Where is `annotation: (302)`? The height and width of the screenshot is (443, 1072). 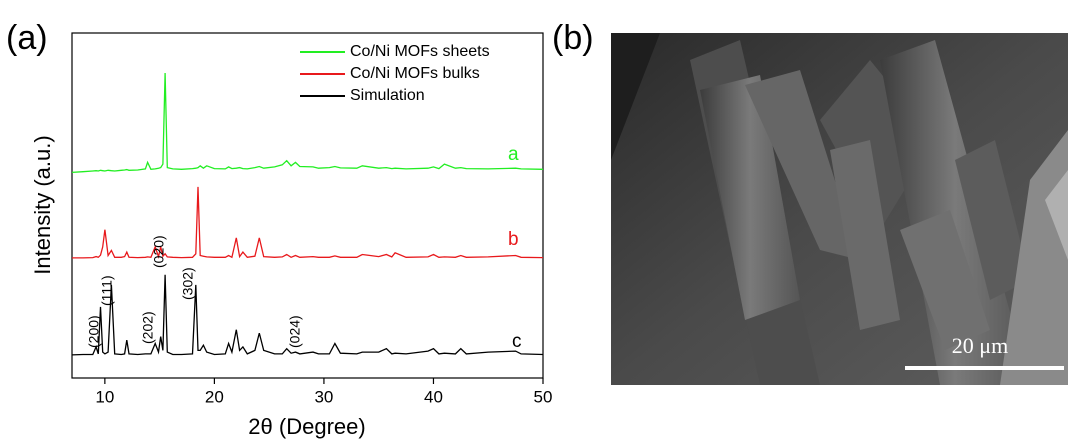 annotation: (302) is located at coordinates (188, 283).